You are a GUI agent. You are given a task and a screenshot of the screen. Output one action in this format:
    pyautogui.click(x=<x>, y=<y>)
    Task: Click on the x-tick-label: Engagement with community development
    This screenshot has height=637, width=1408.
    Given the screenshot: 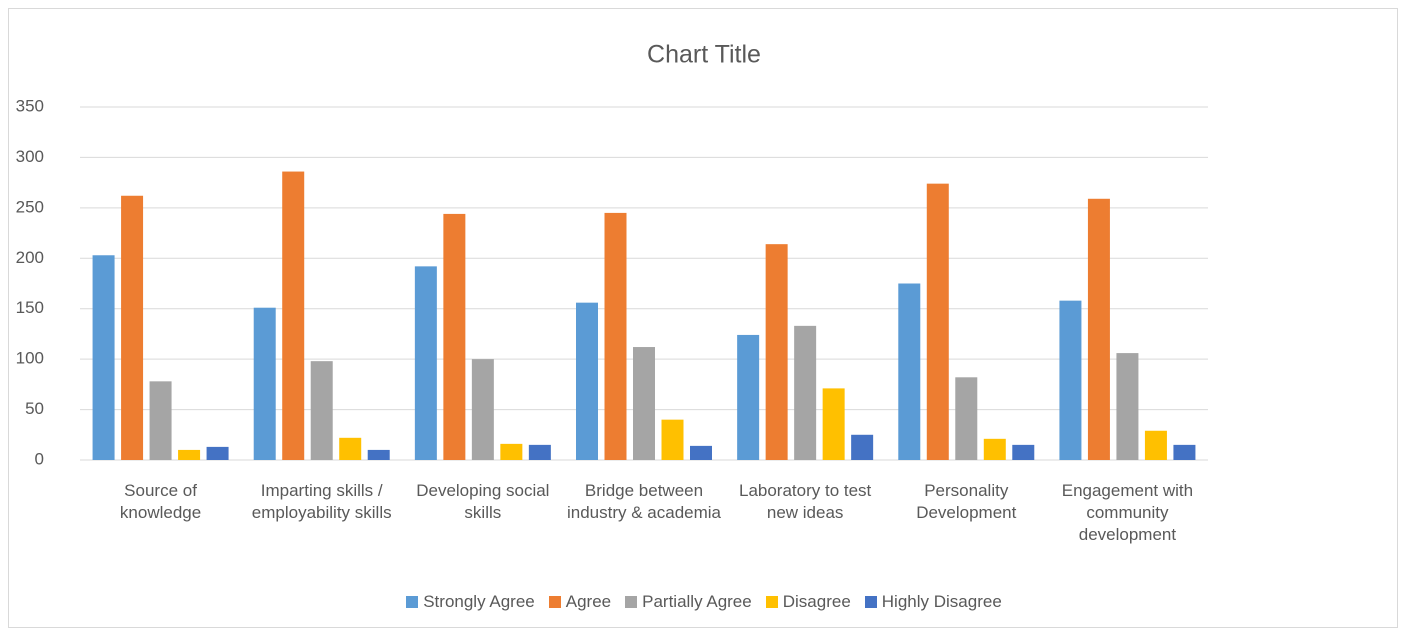 What is the action you would take?
    pyautogui.click(x=1127, y=512)
    